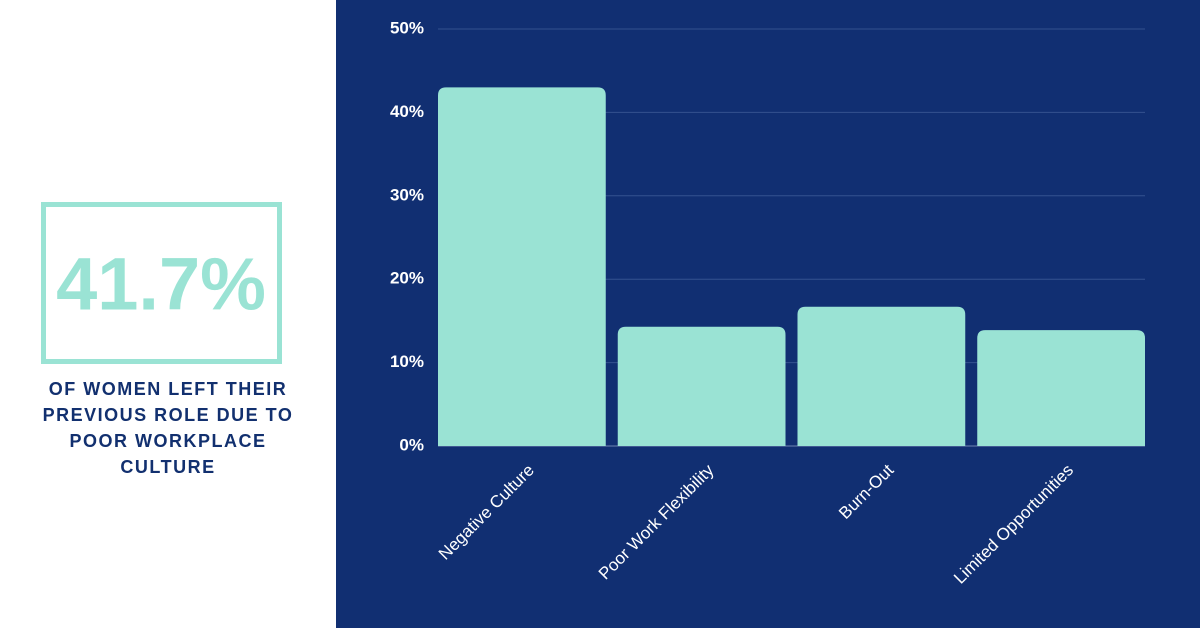  What do you see at coordinates (411, 444) in the screenshot?
I see `y-tick-label: 0%` at bounding box center [411, 444].